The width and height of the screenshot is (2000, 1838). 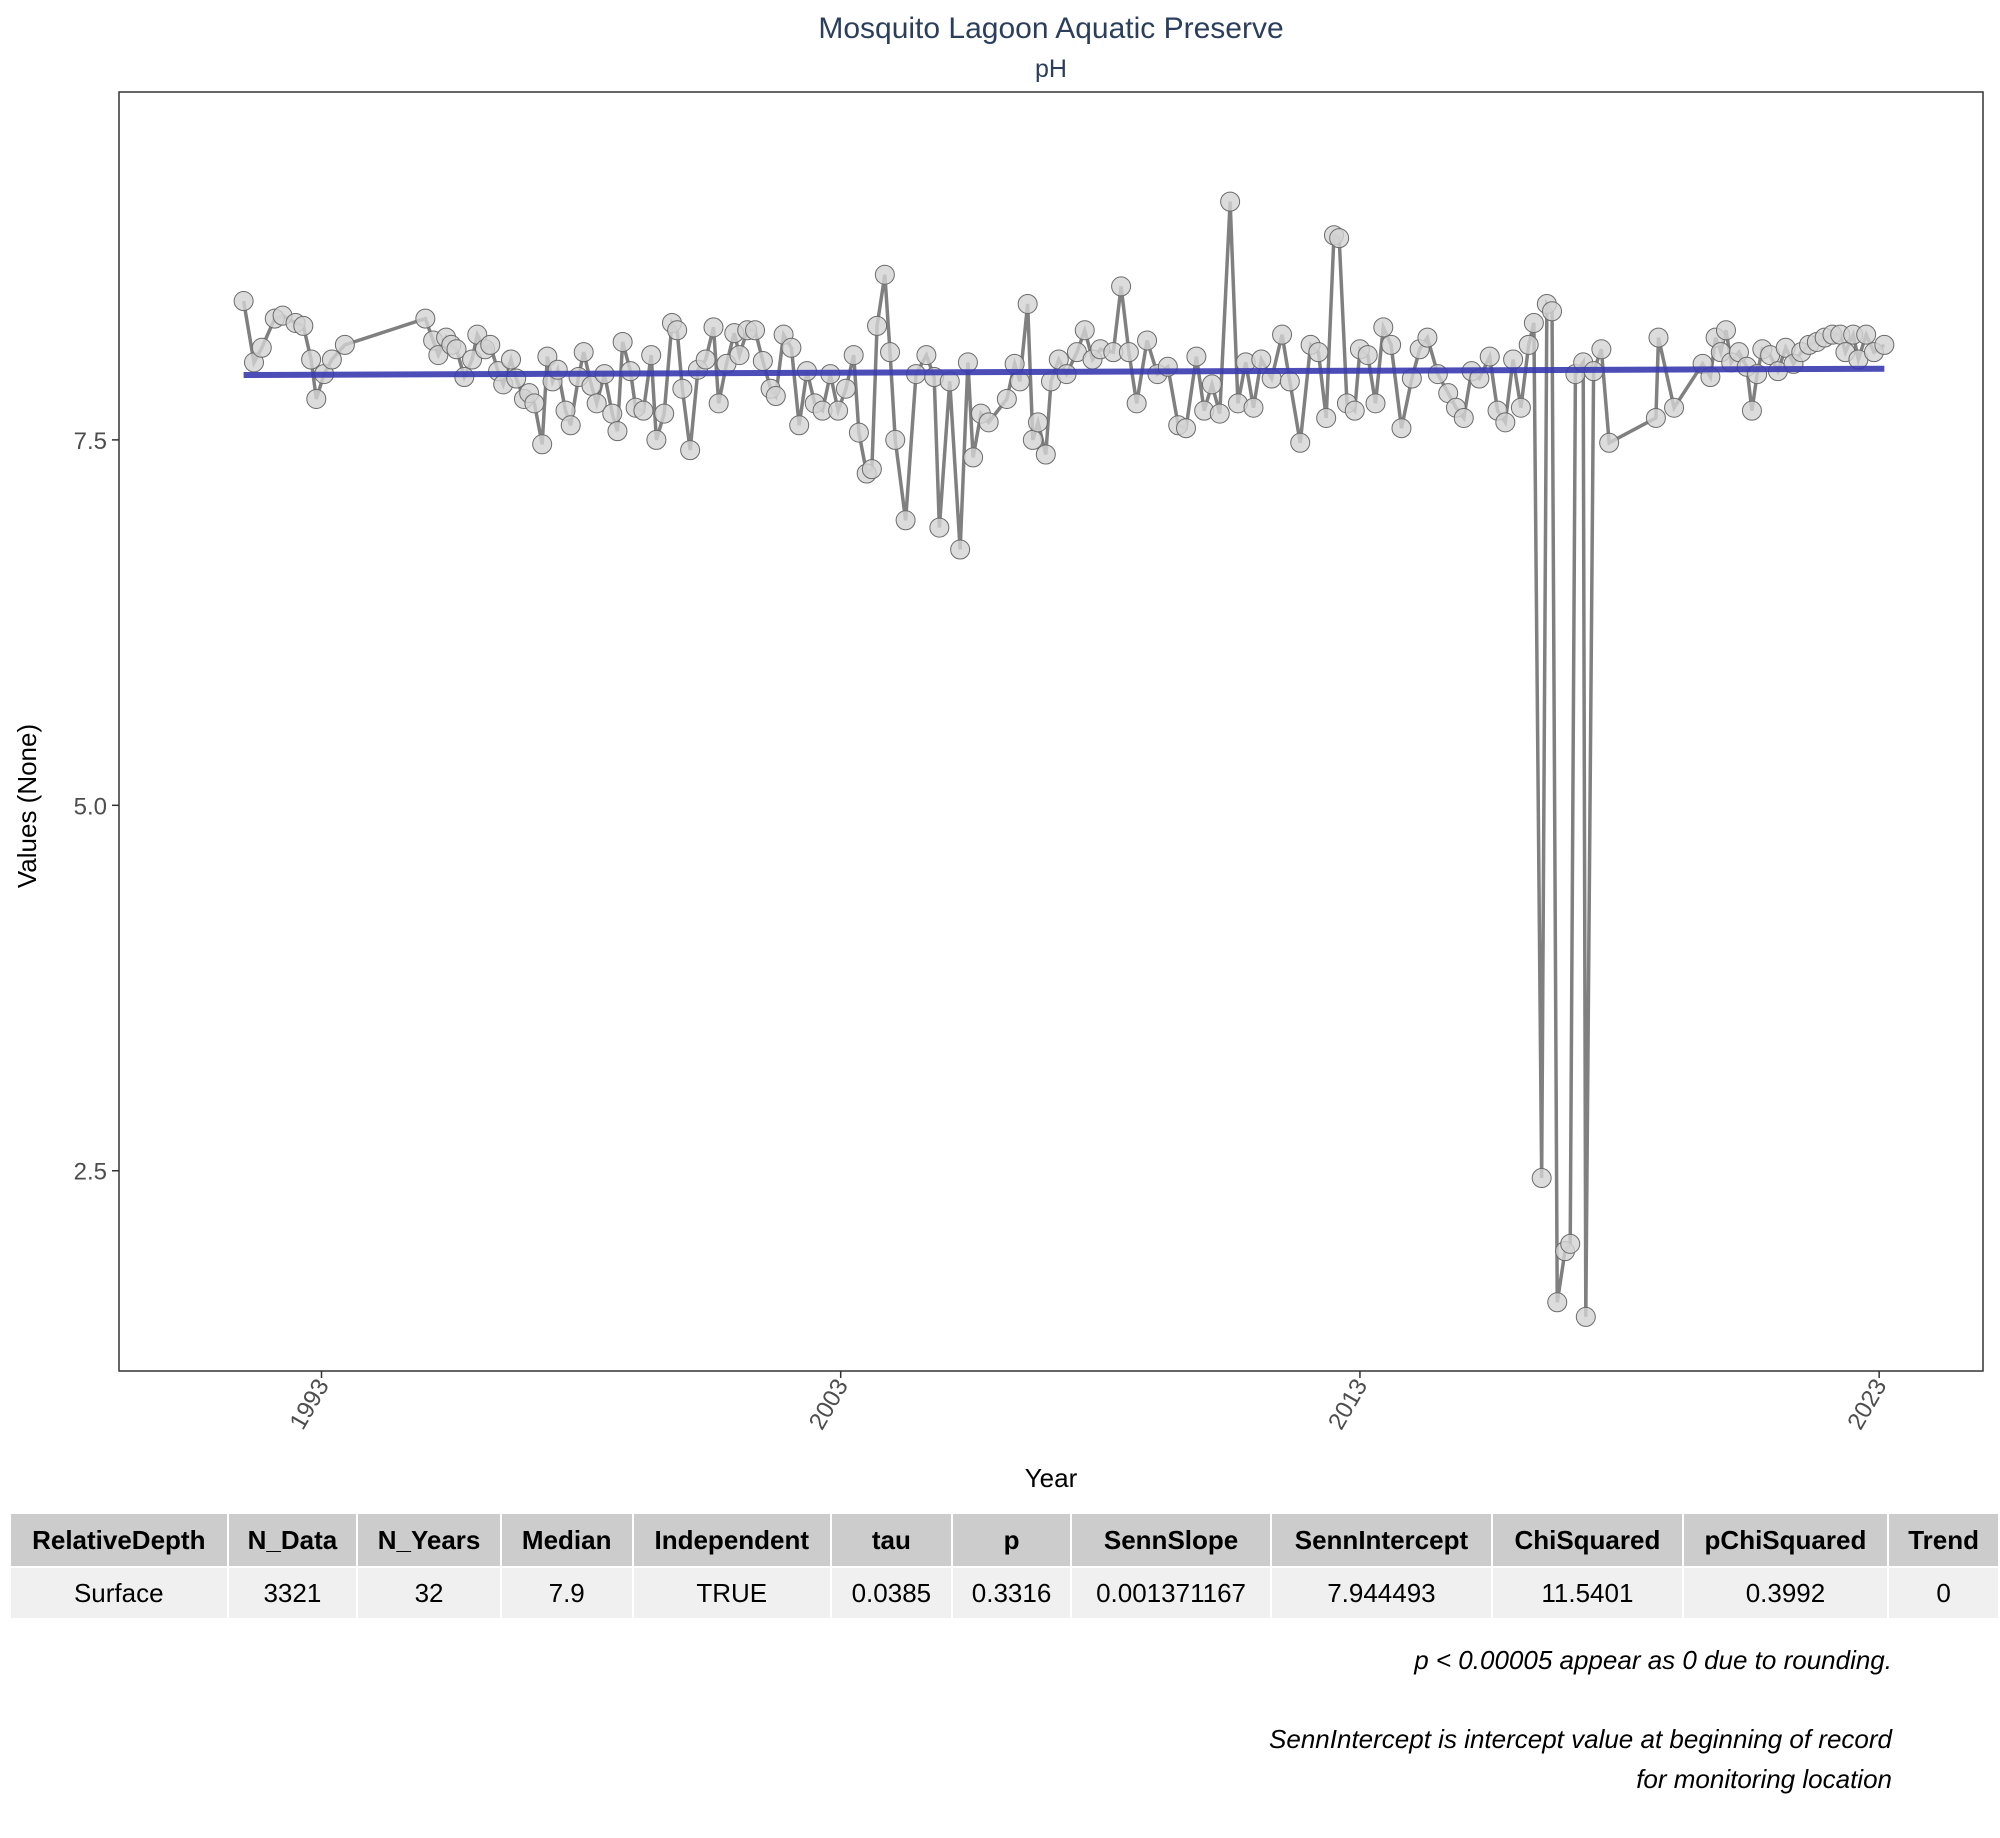 What do you see at coordinates (1785, 1593) in the screenshot?
I see `table-cell: 0.3992` at bounding box center [1785, 1593].